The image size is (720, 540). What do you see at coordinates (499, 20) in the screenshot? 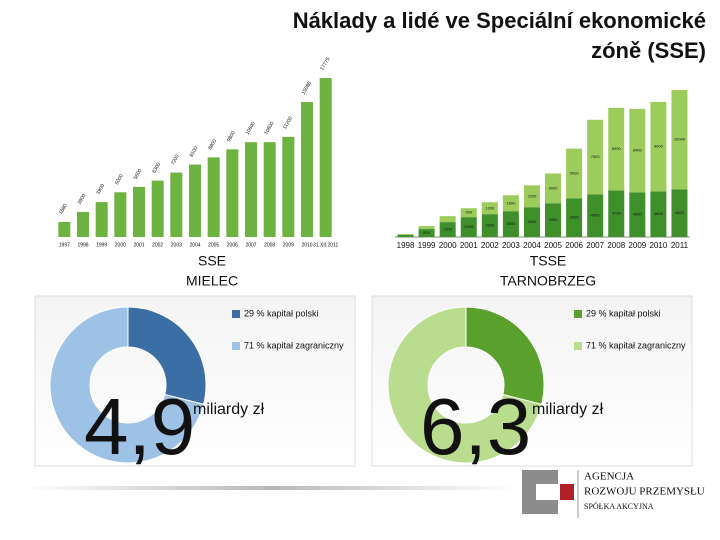
I see `title: Náklady a lidé ve Speciální ekonomické` at bounding box center [499, 20].